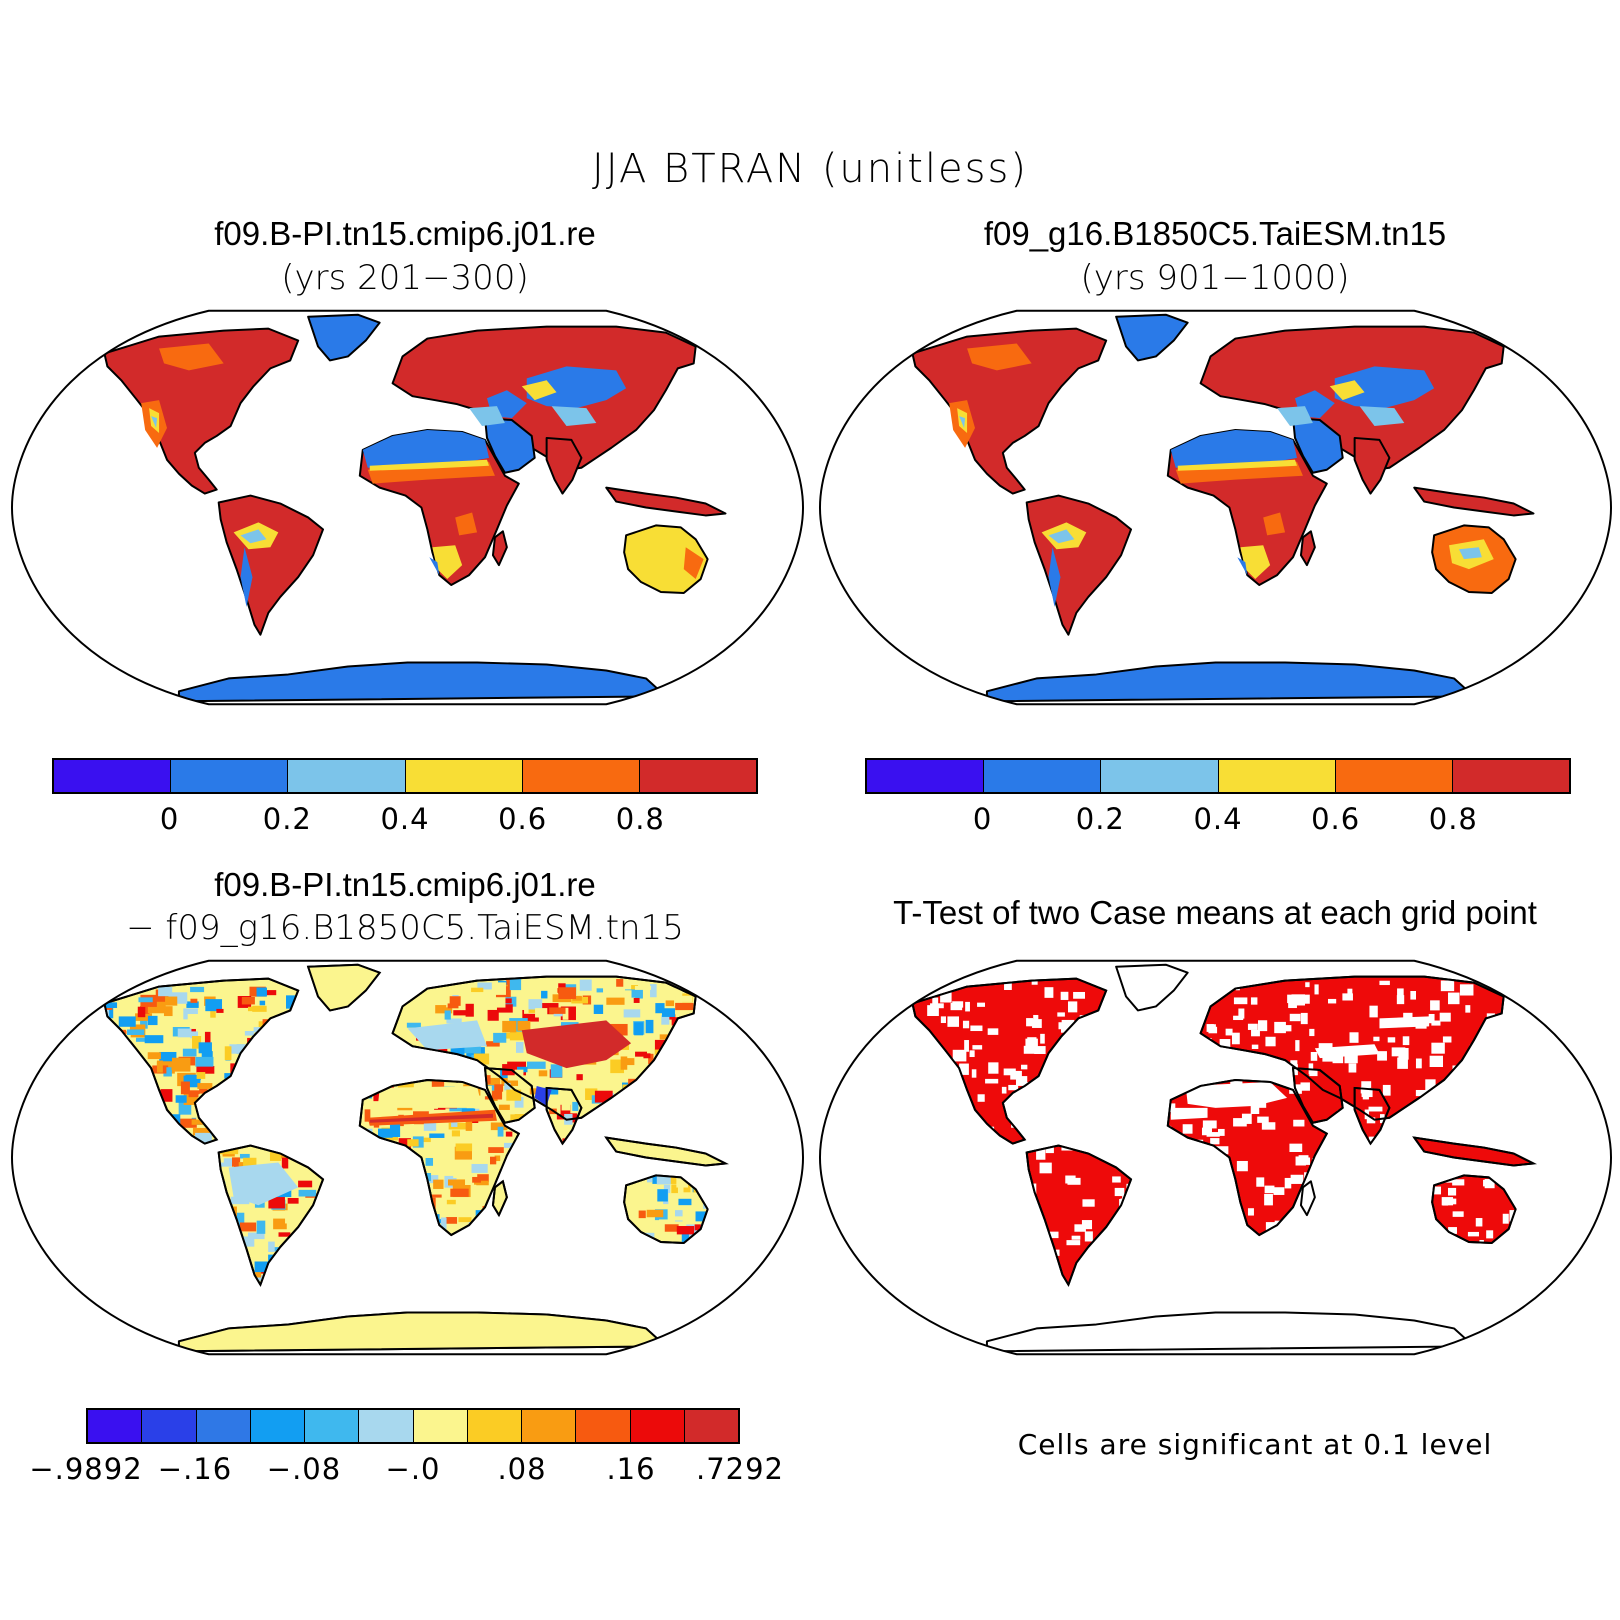 The width and height of the screenshot is (1620, 1620). I want to click on map-top-left, so click(407, 507).